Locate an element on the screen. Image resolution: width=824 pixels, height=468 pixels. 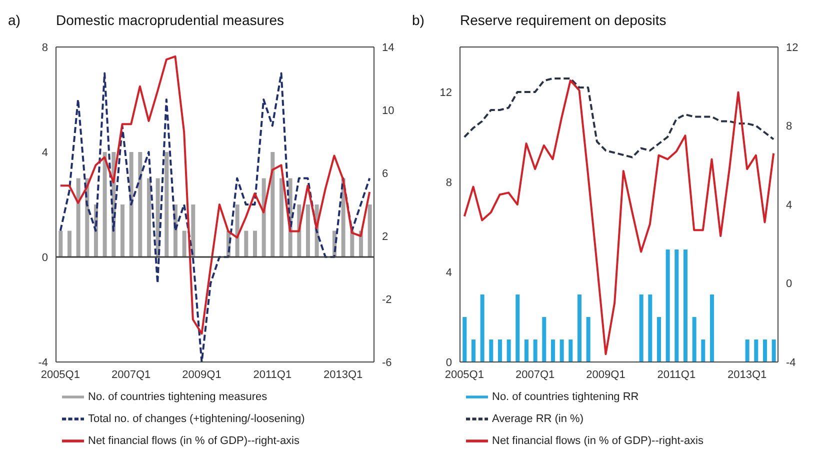
chart-title: Reserve requirement on deposits is located at coordinates (563, 20).